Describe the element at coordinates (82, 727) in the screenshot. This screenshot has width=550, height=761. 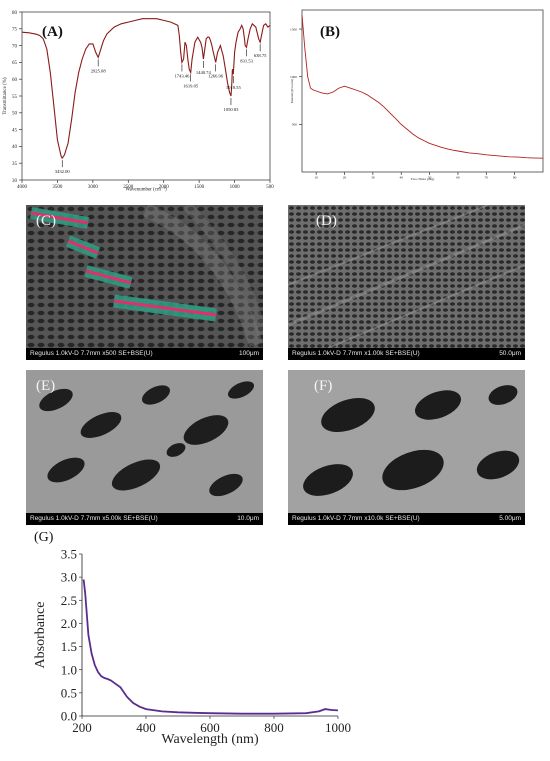
I see `x-tick-label: 200` at that location.